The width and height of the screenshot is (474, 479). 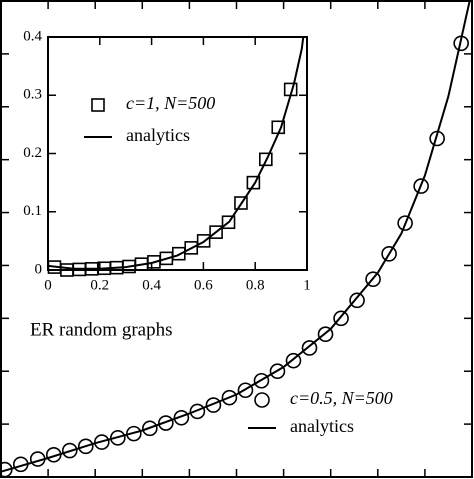 I want to click on y-tick-label: 0.3, so click(x=32, y=95).